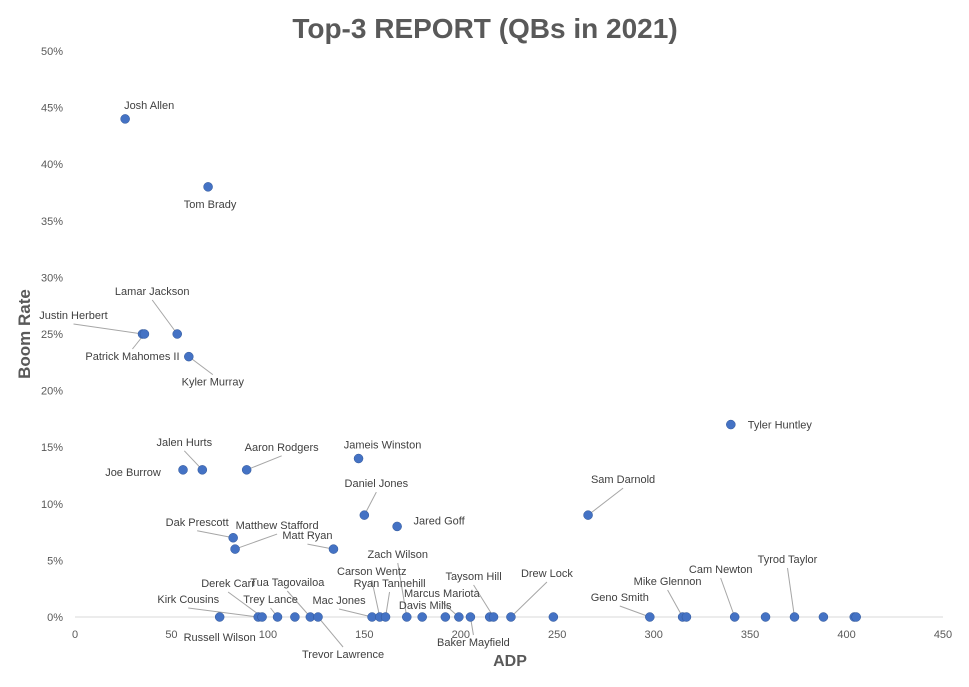 This screenshot has width=969, height=687. What do you see at coordinates (270, 600) in the screenshot?
I see `data-label: Trey Lance` at bounding box center [270, 600].